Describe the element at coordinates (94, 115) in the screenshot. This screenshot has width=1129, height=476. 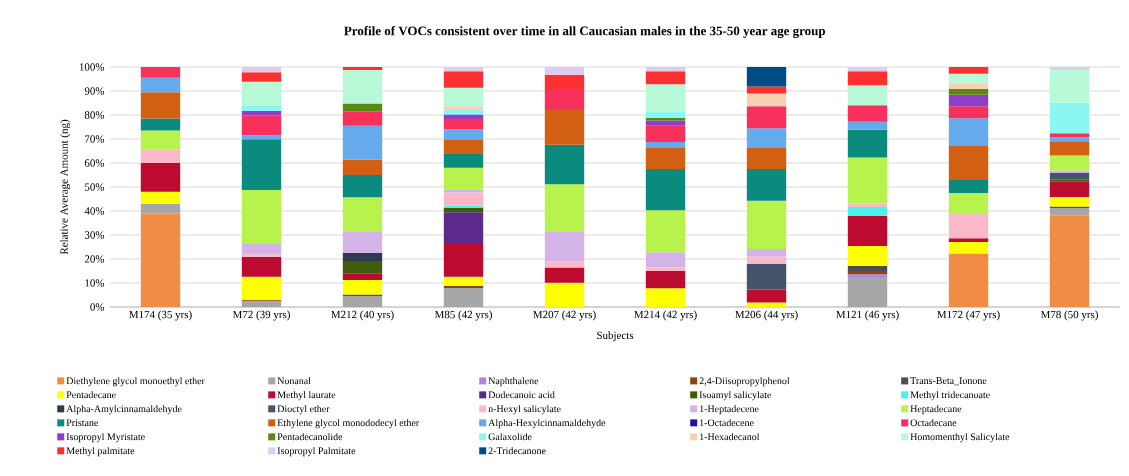
I see `y-tick-label: 80%` at that location.